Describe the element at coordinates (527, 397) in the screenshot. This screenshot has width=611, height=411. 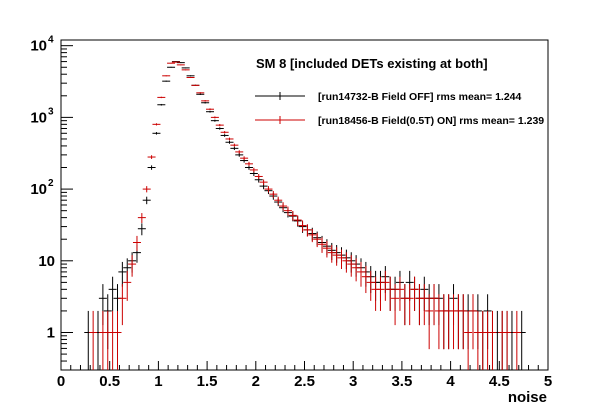
I see `x-axis-label: noise` at that location.